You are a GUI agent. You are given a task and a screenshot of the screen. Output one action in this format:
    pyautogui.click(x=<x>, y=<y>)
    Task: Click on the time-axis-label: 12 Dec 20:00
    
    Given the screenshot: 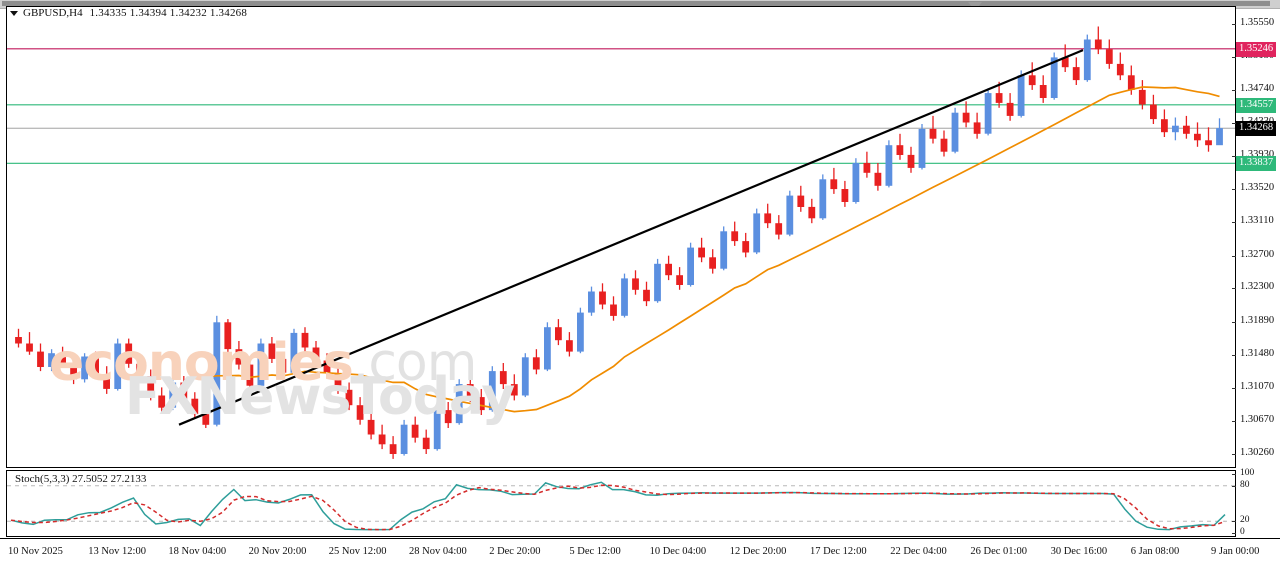 What is the action you would take?
    pyautogui.click(x=758, y=551)
    